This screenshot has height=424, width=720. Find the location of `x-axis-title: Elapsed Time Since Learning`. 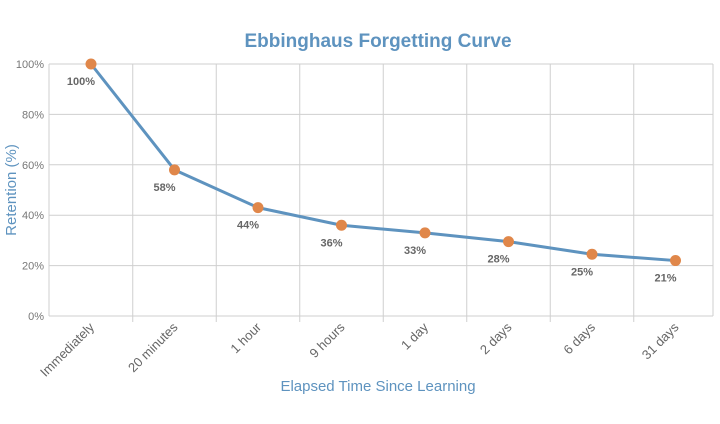

x-axis-title: Elapsed Time Since Learning is located at coordinates (377, 386).